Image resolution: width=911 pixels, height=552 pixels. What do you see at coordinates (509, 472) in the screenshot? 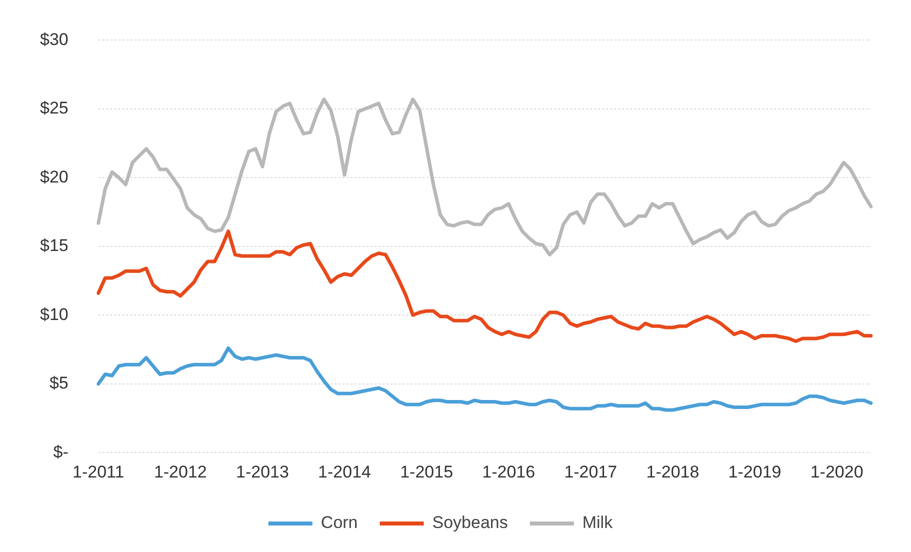
I see `x-tick-label: 1-2016` at bounding box center [509, 472].